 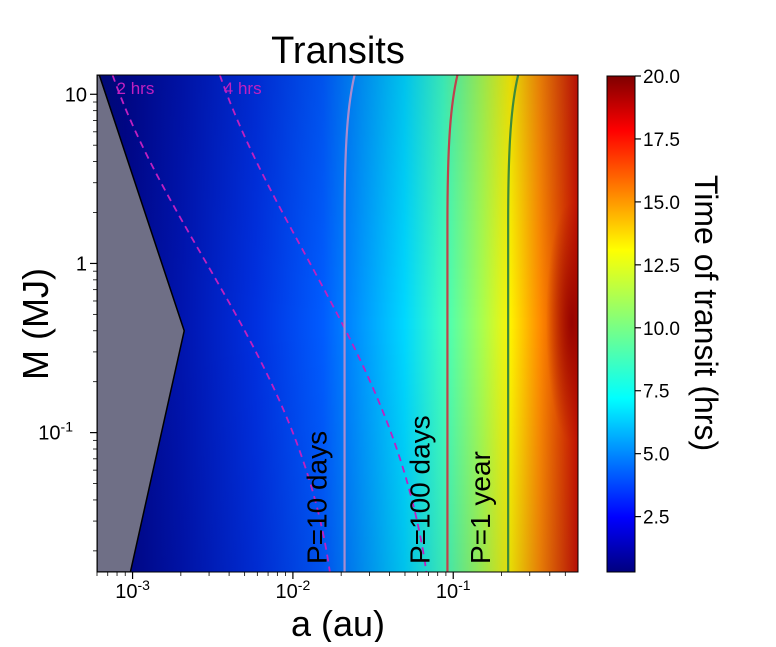 What do you see at coordinates (81, 264) in the screenshot?
I see `y-tick-label-2: 1` at bounding box center [81, 264].